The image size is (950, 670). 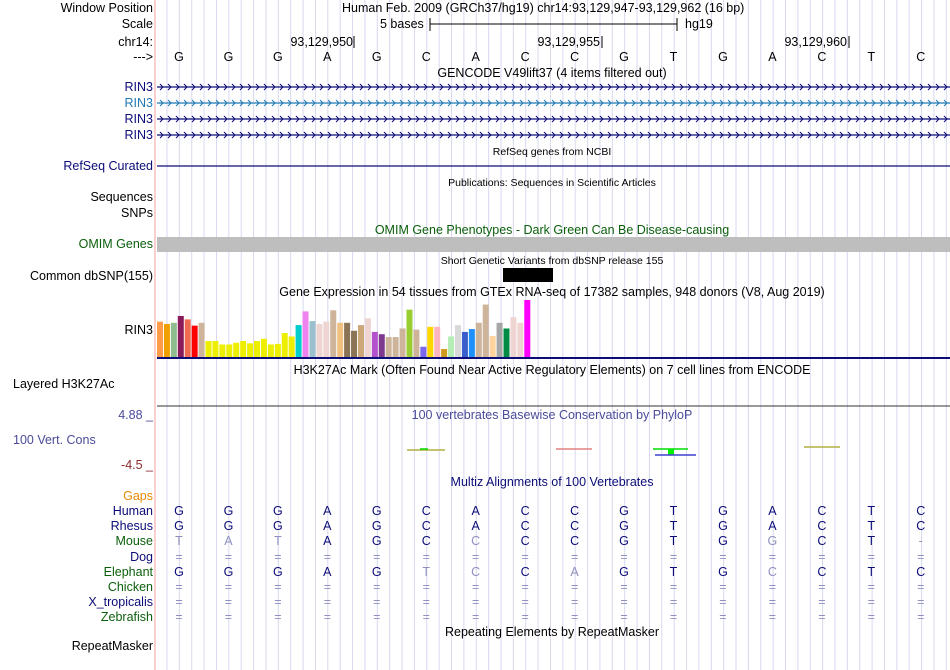 What do you see at coordinates (134, 541) in the screenshot?
I see `multiz-species-label: Mouse` at bounding box center [134, 541].